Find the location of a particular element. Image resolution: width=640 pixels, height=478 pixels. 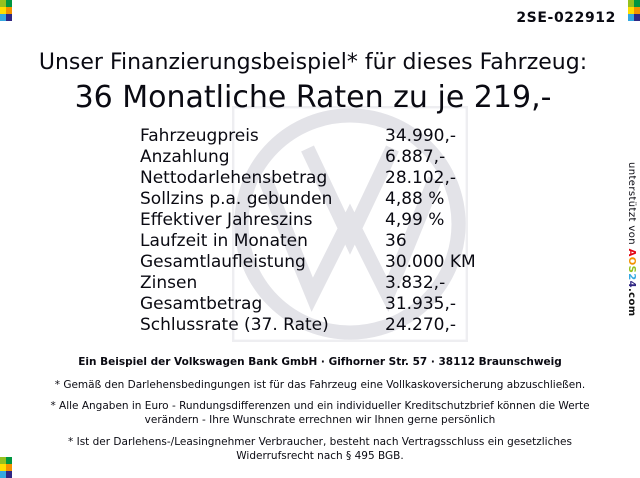

finance-value: 6.887,- is located at coordinates (415, 157).